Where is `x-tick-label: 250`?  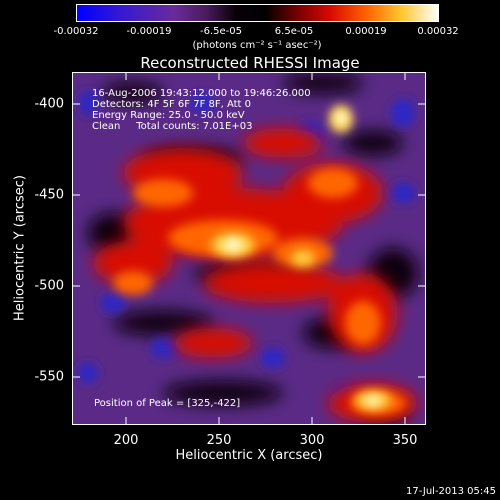
x-tick-label: 250 is located at coordinates (219, 440).